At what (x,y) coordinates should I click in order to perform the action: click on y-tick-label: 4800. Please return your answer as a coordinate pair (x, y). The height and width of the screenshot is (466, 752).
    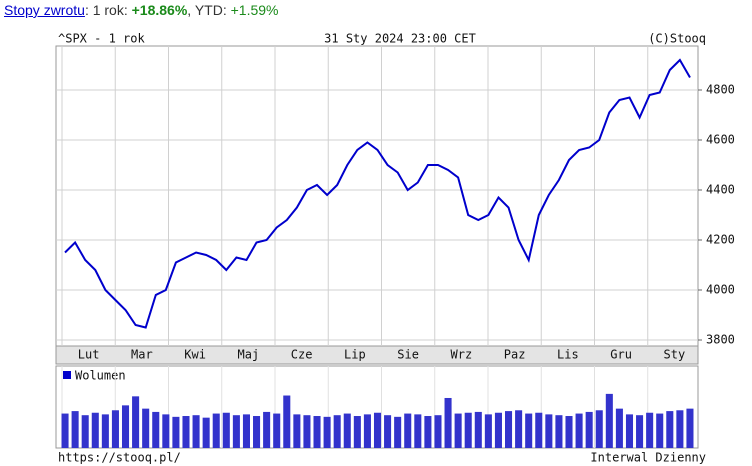
    Looking at the image, I should click on (720, 90).